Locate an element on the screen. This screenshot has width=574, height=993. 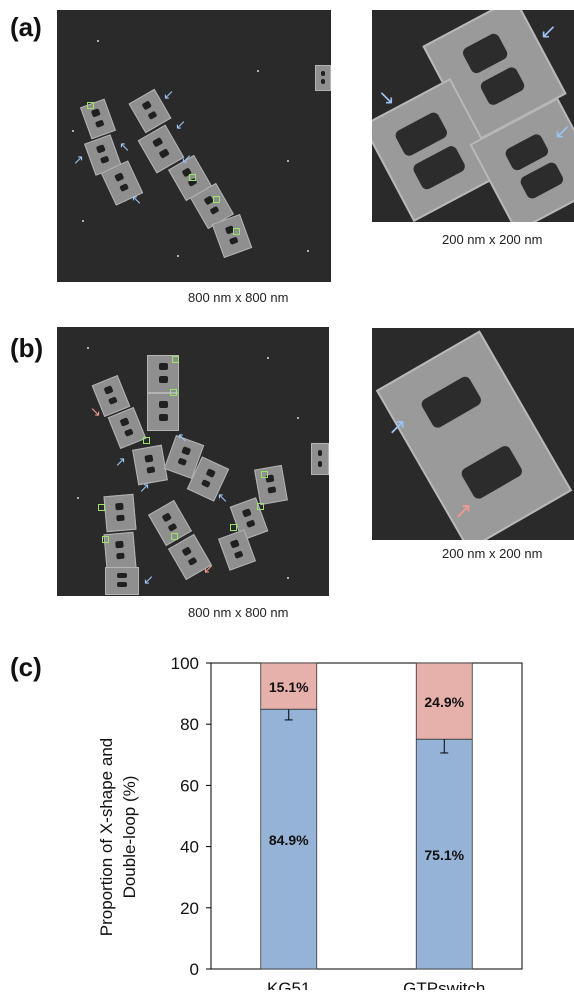
data-label: 24.9% is located at coordinates (444, 702).